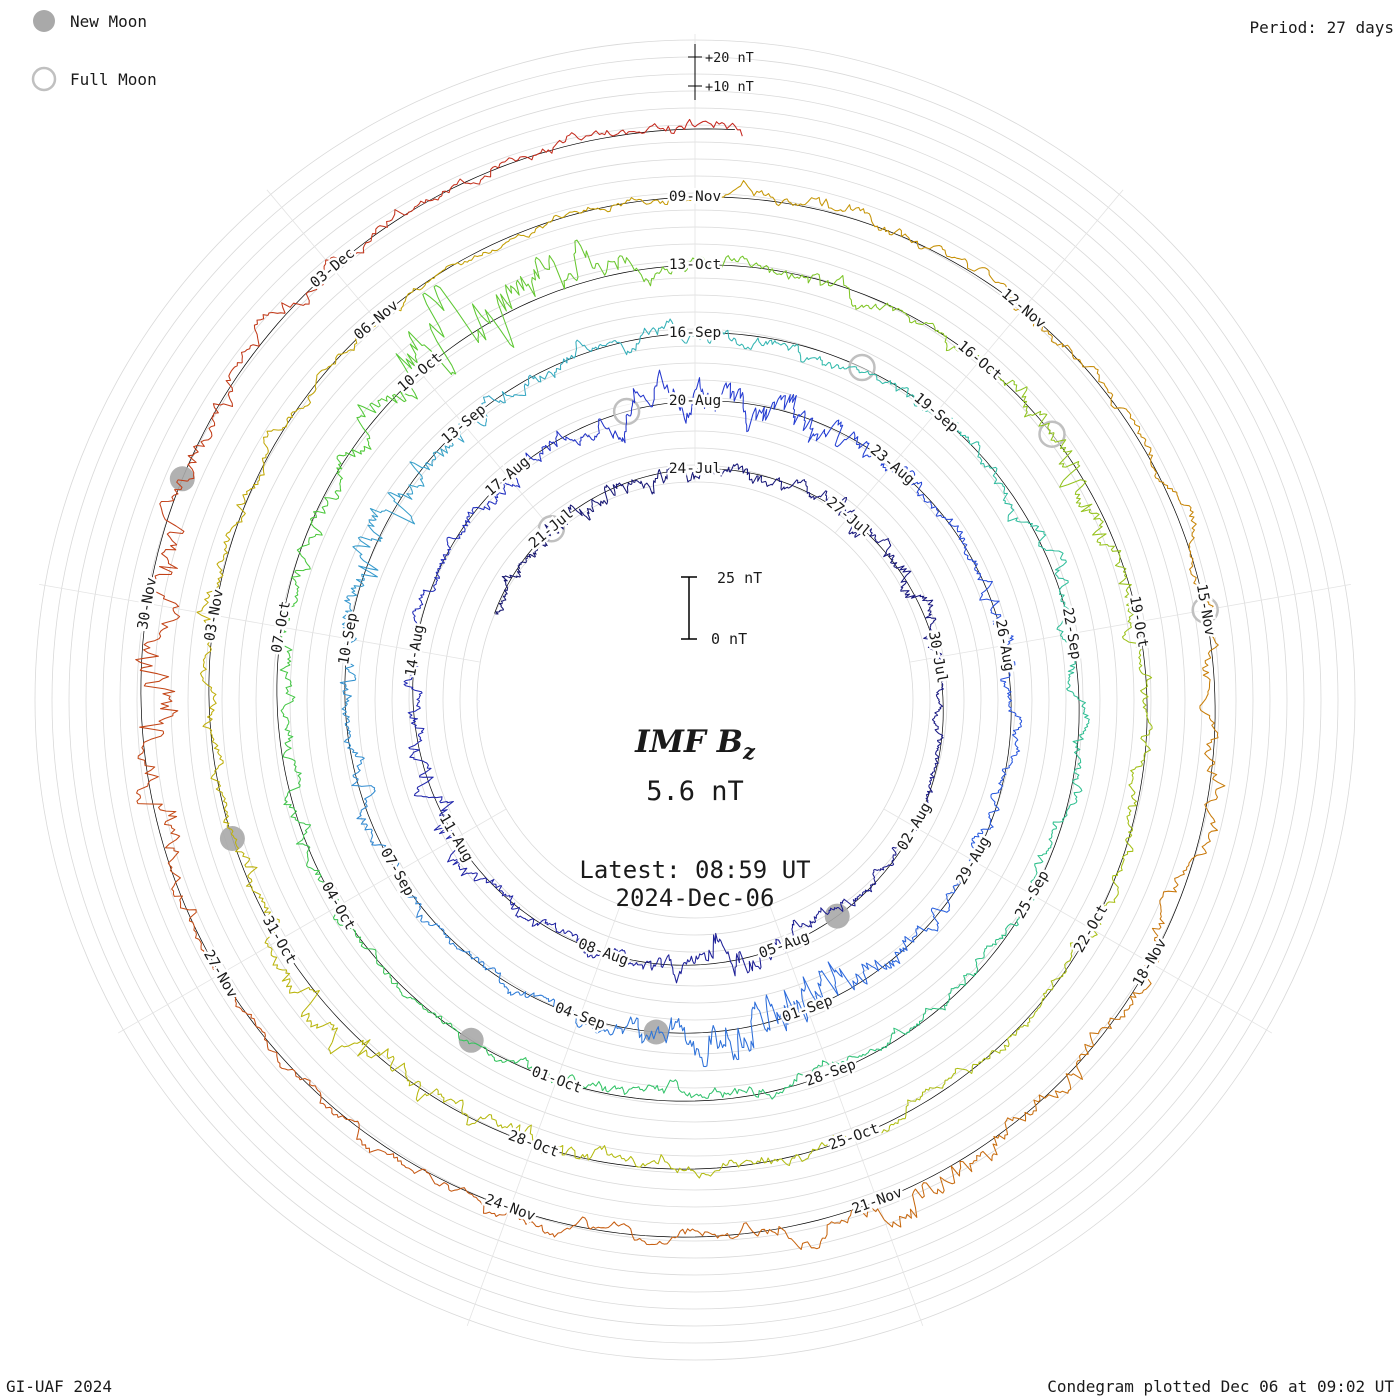  What do you see at coordinates (147, 603) in the screenshot?
I see `ring-date-label: 30-Nov` at bounding box center [147, 603].